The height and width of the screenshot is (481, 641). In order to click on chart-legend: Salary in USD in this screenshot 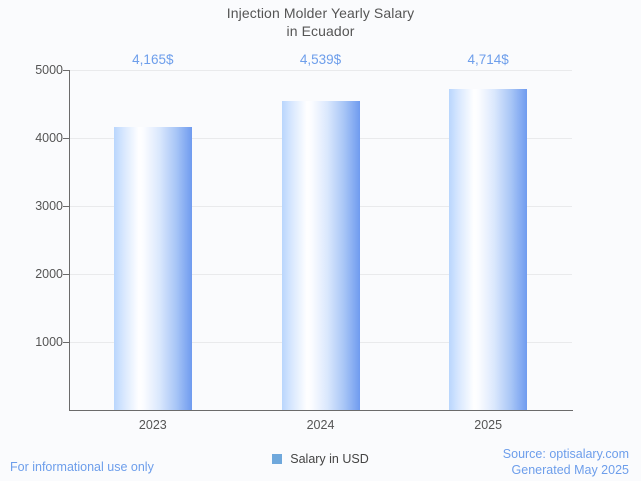, I will do `click(320, 459)`.